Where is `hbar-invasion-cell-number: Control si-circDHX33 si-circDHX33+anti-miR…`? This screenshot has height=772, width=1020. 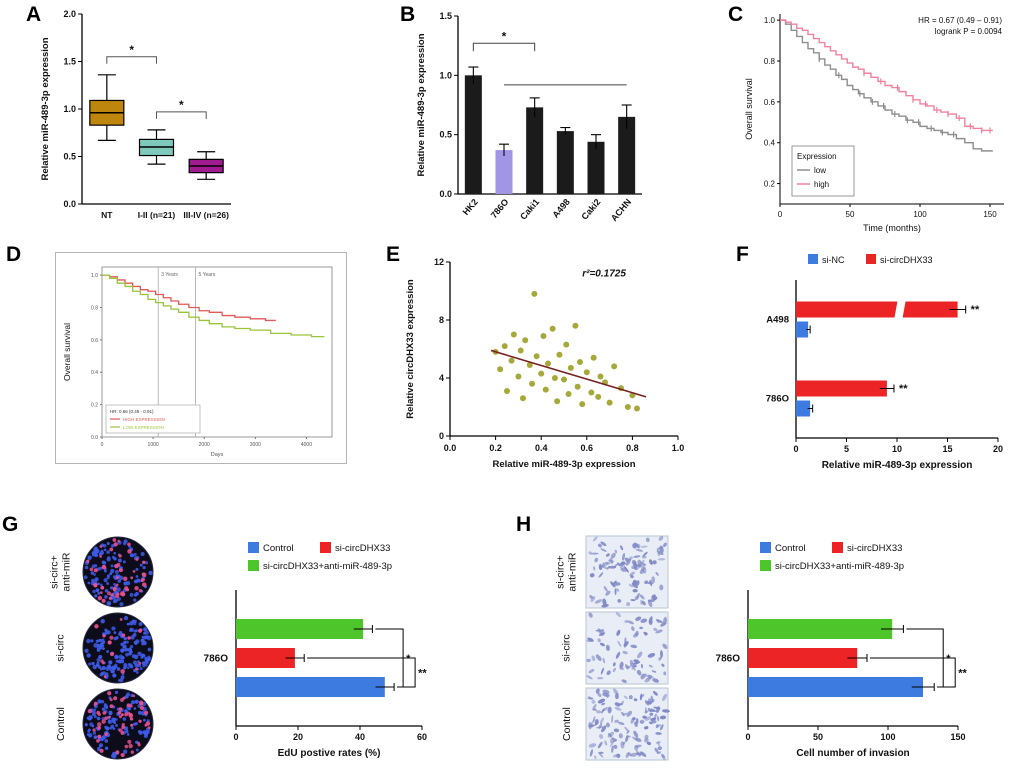 hbar-invasion-cell-number: Control si-circDHX33 si-circDHX33+anti-miR… is located at coordinates (858, 648).